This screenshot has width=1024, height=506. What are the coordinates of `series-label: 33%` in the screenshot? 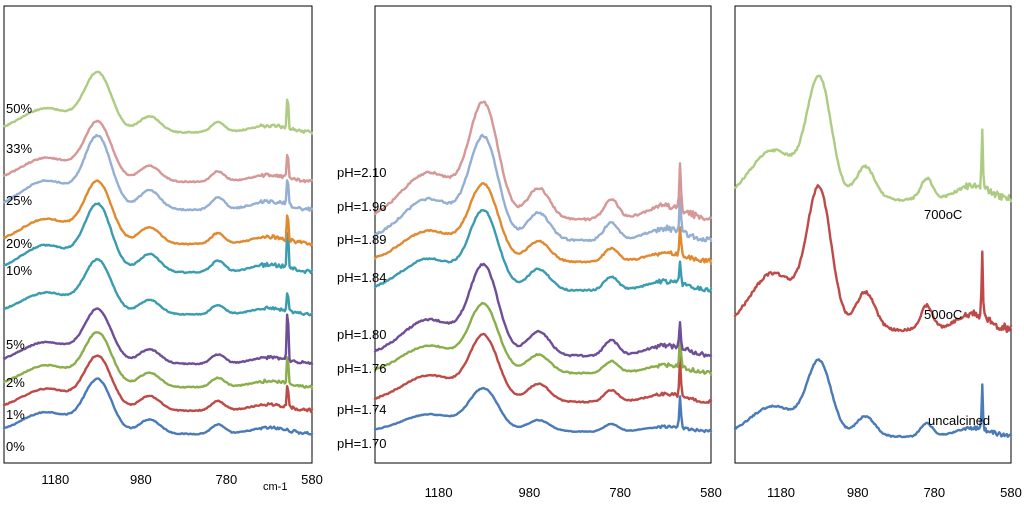 It's located at (19, 148).